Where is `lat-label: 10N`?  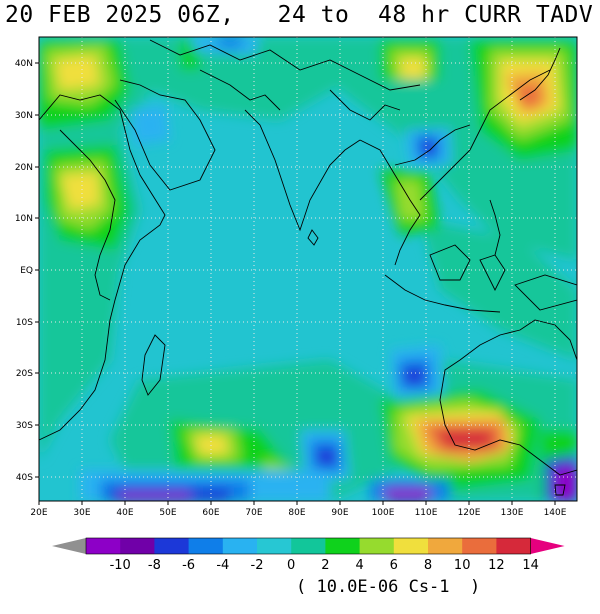 lat-label: 10N is located at coordinates (24, 219).